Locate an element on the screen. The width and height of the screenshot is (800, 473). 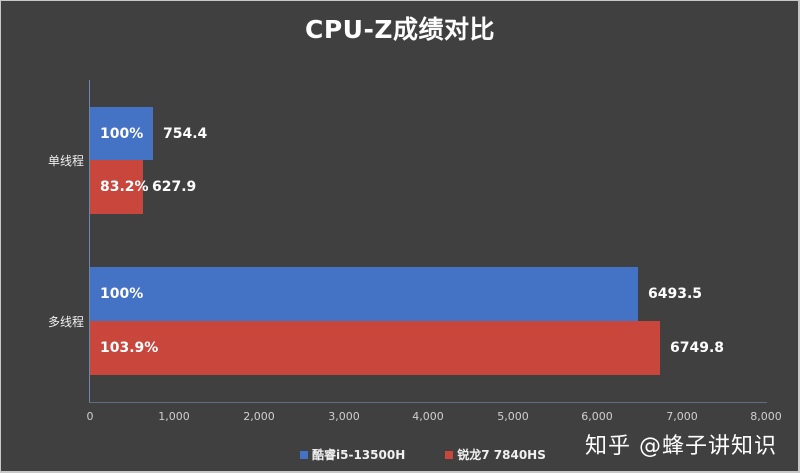
bar-value-single-i5: 754.4 is located at coordinates (185, 133).